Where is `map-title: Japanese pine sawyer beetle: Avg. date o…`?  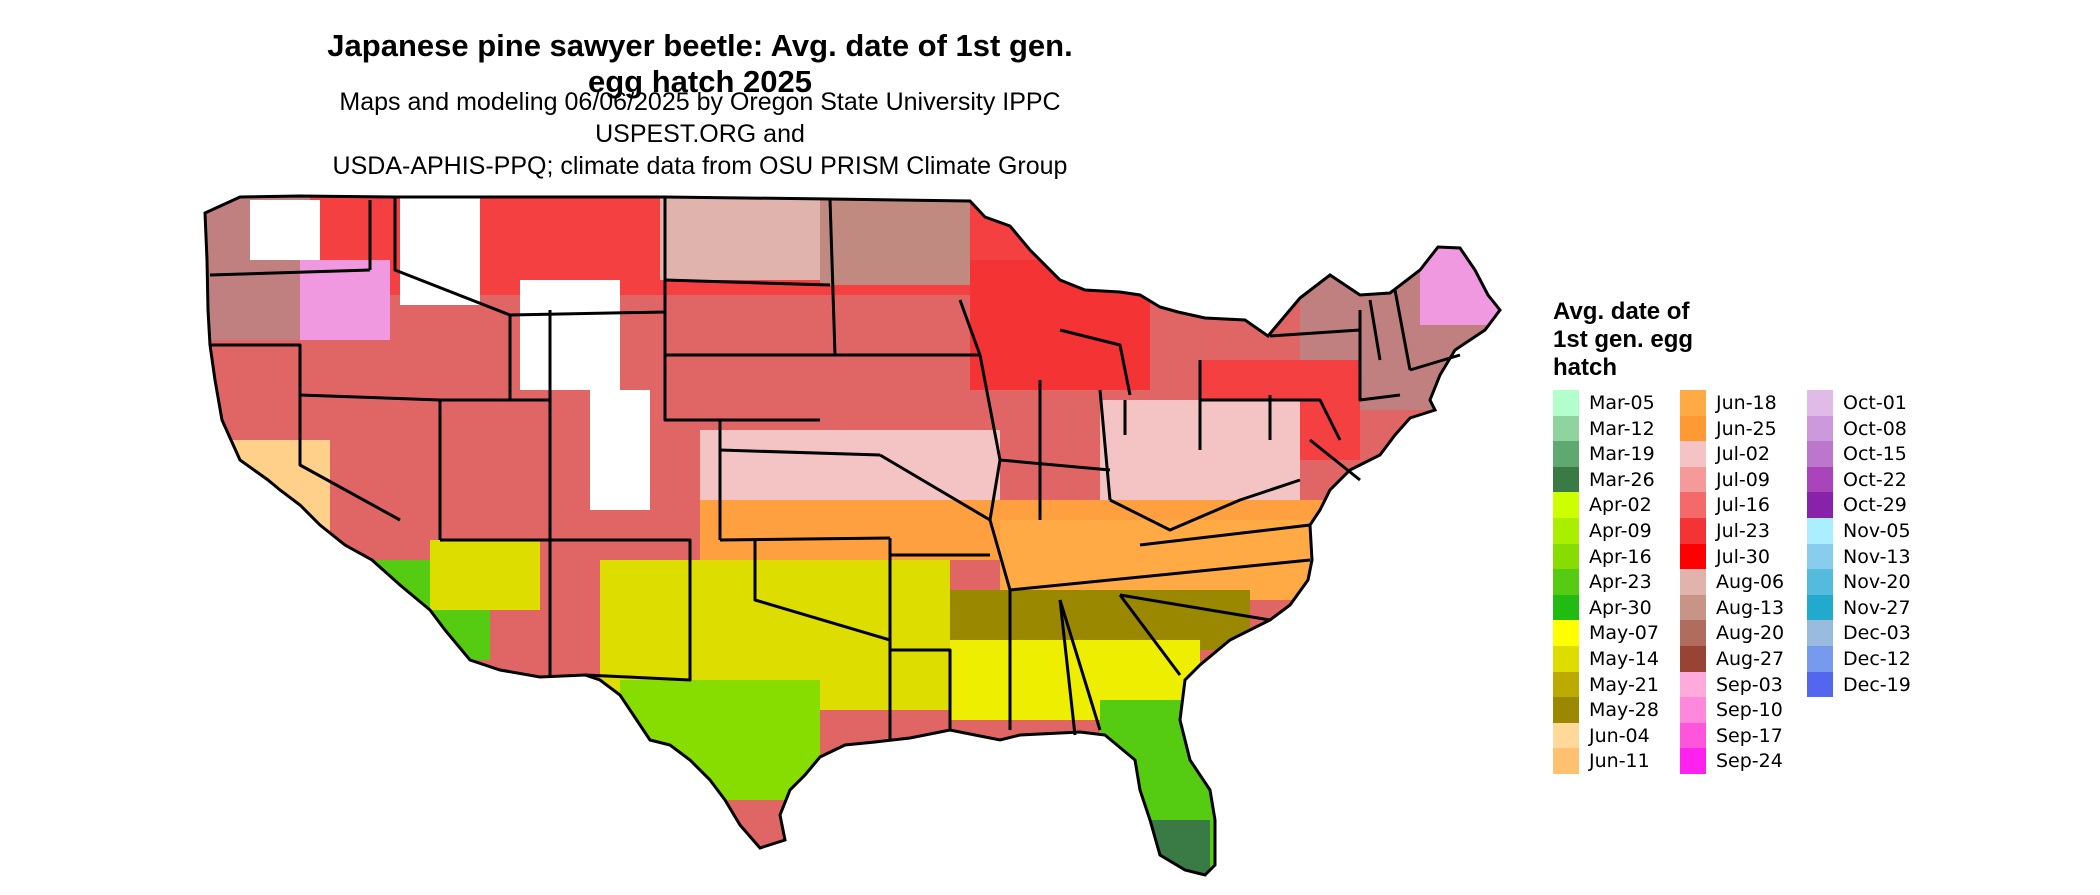 map-title: Japanese pine sawyer beetle: Avg. date o… is located at coordinates (700, 63).